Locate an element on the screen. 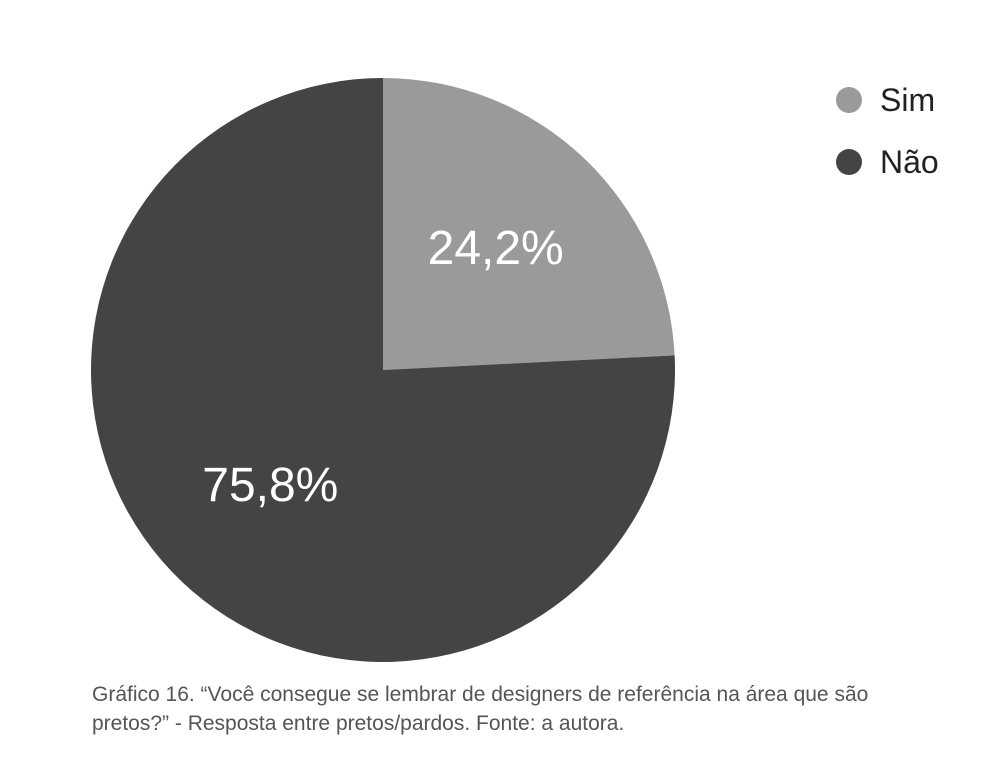 This screenshot has height=762, width=996. legend-label-nao: Não is located at coordinates (909, 161).